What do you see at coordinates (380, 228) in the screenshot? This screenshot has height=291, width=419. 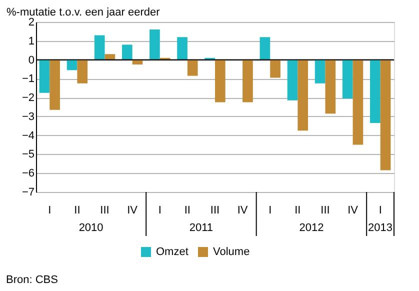 I see `text: 2013` at bounding box center [380, 228].